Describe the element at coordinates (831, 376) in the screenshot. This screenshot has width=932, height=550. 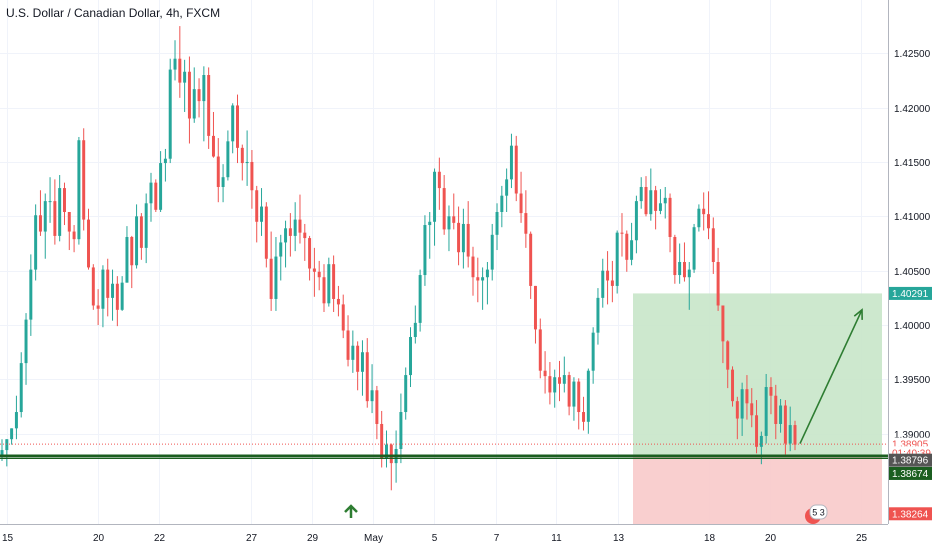
I see `projection-arrow` at that location.